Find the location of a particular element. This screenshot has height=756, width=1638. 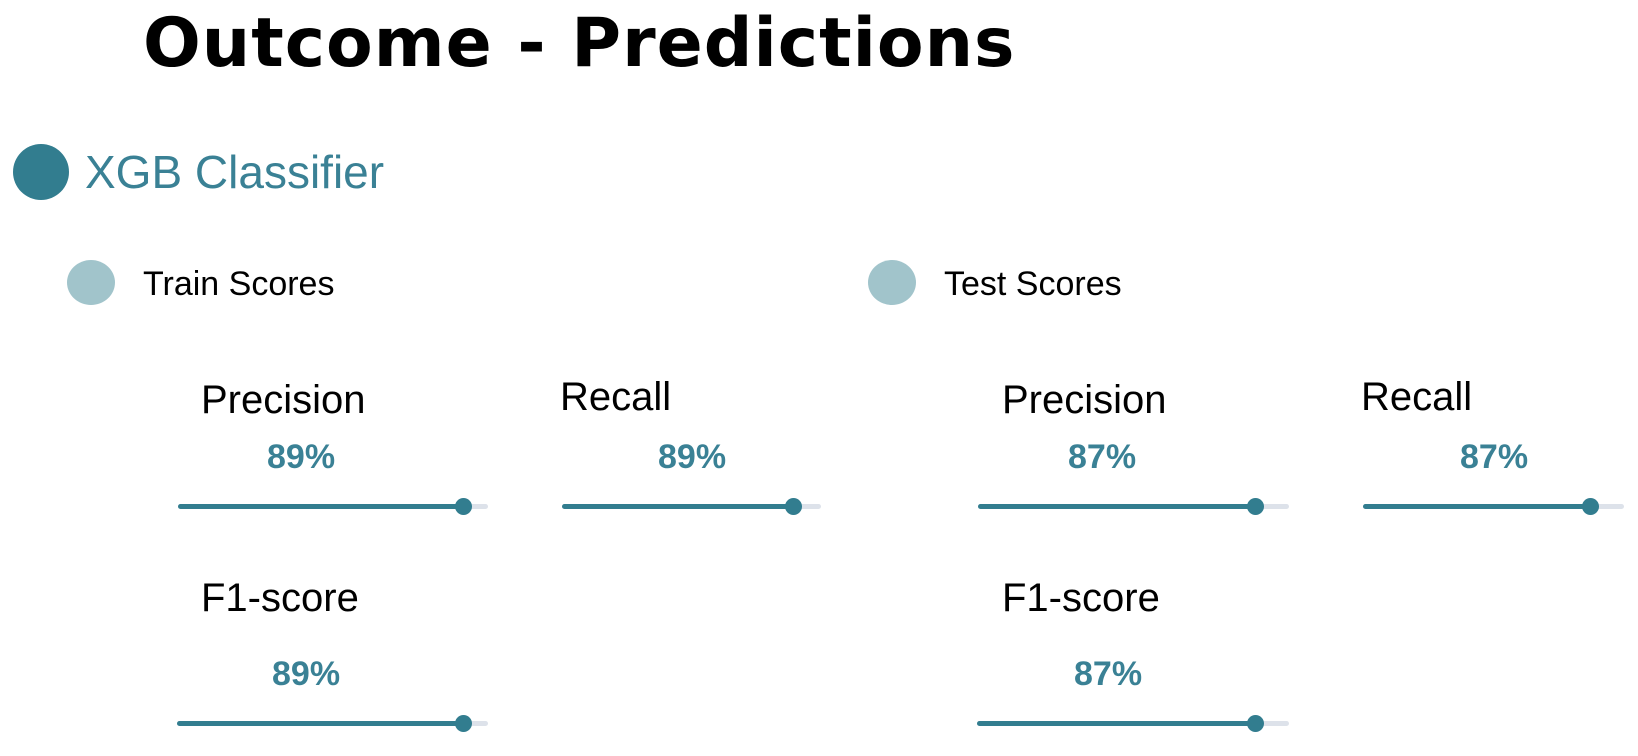

test-precision-slider-fill is located at coordinates (1116, 506).